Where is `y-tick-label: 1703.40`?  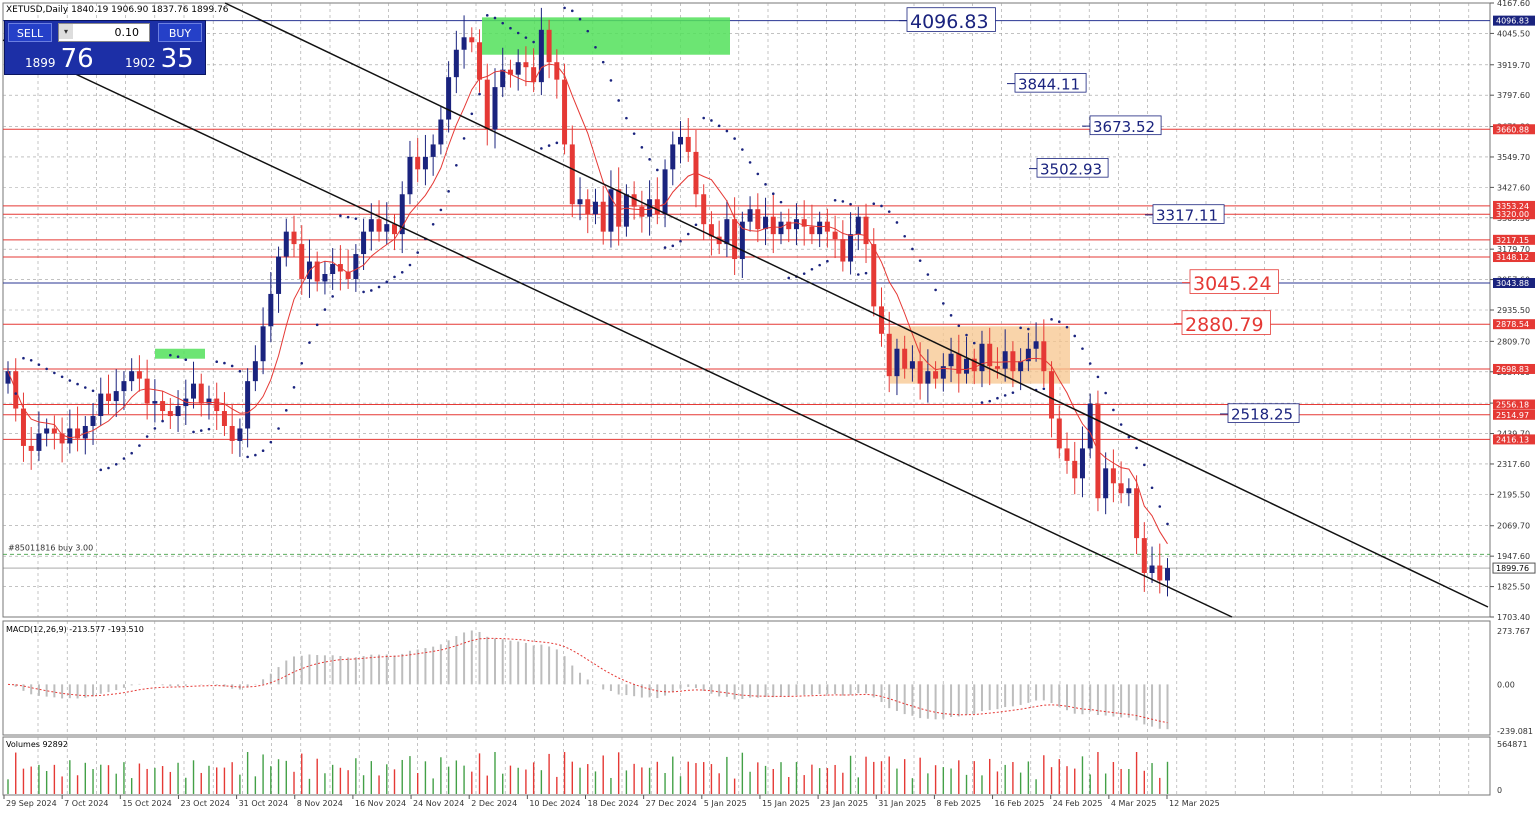 y-tick-label: 1703.40 is located at coordinates (1513, 617).